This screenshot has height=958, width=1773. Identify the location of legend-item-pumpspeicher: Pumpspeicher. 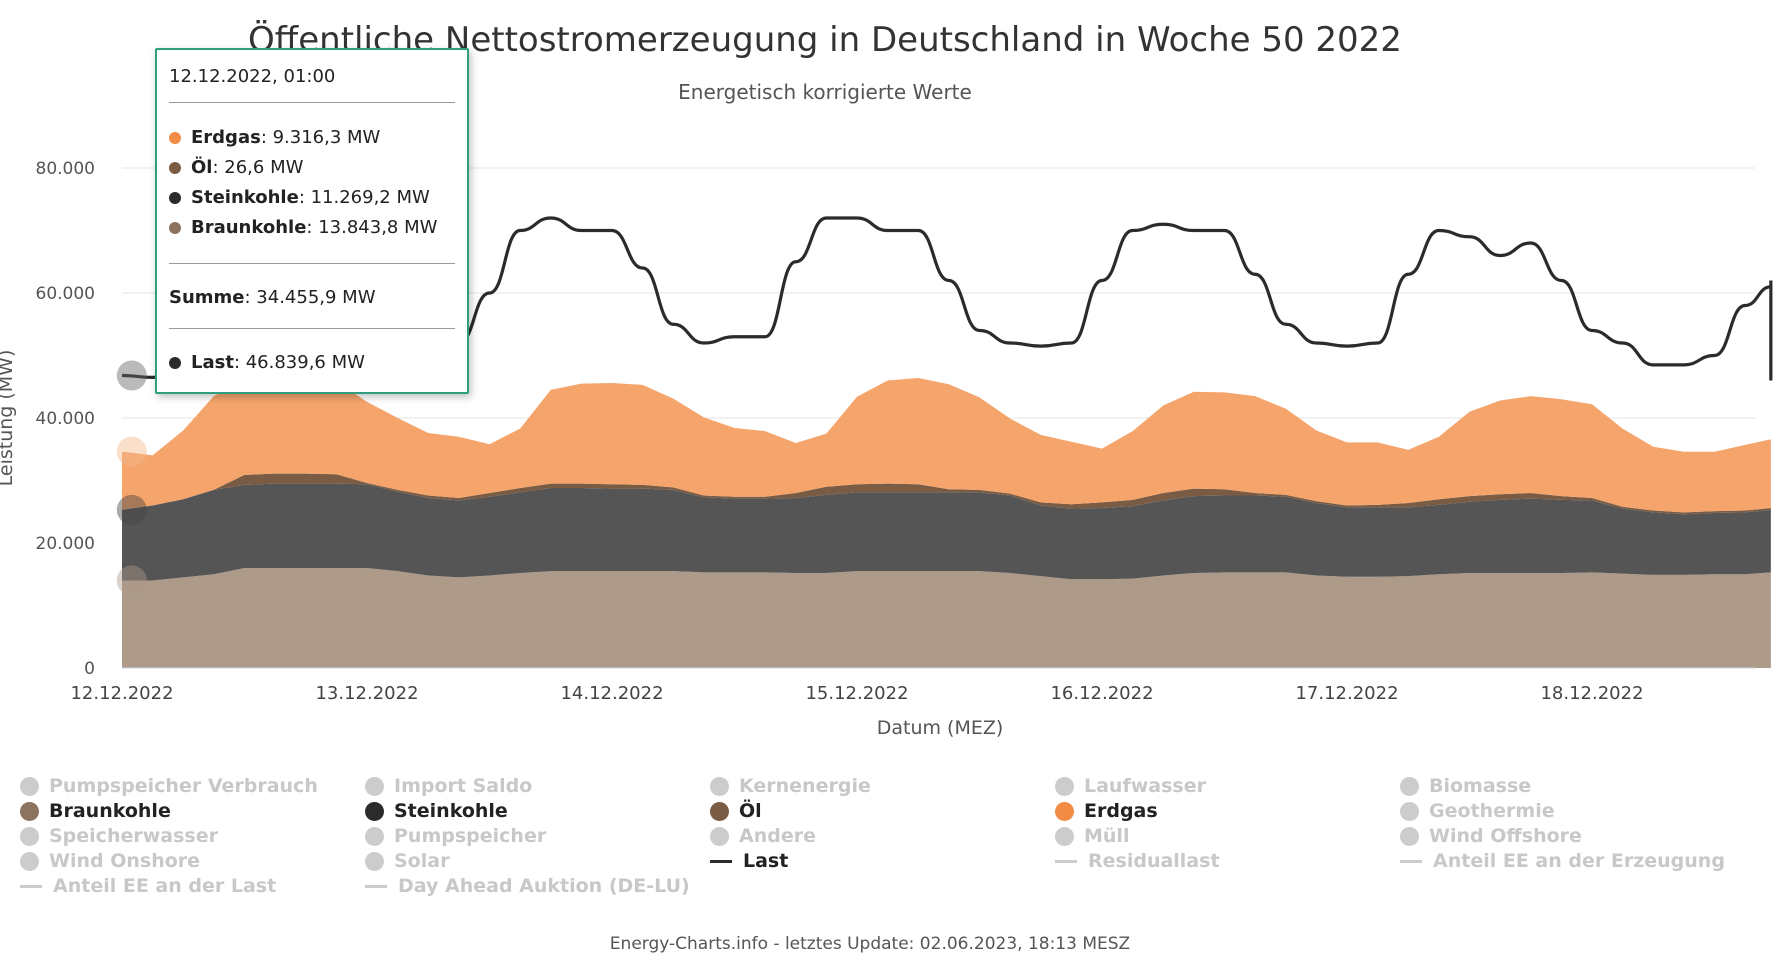
(537, 836).